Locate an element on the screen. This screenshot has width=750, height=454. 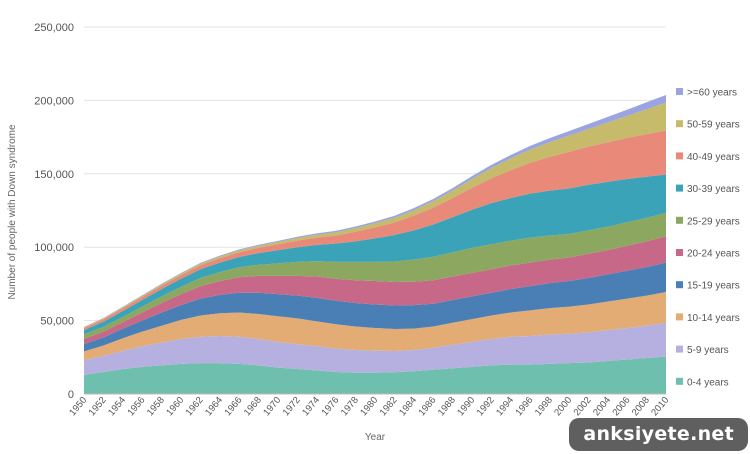
x-tick-label: 1978 is located at coordinates (350, 406).